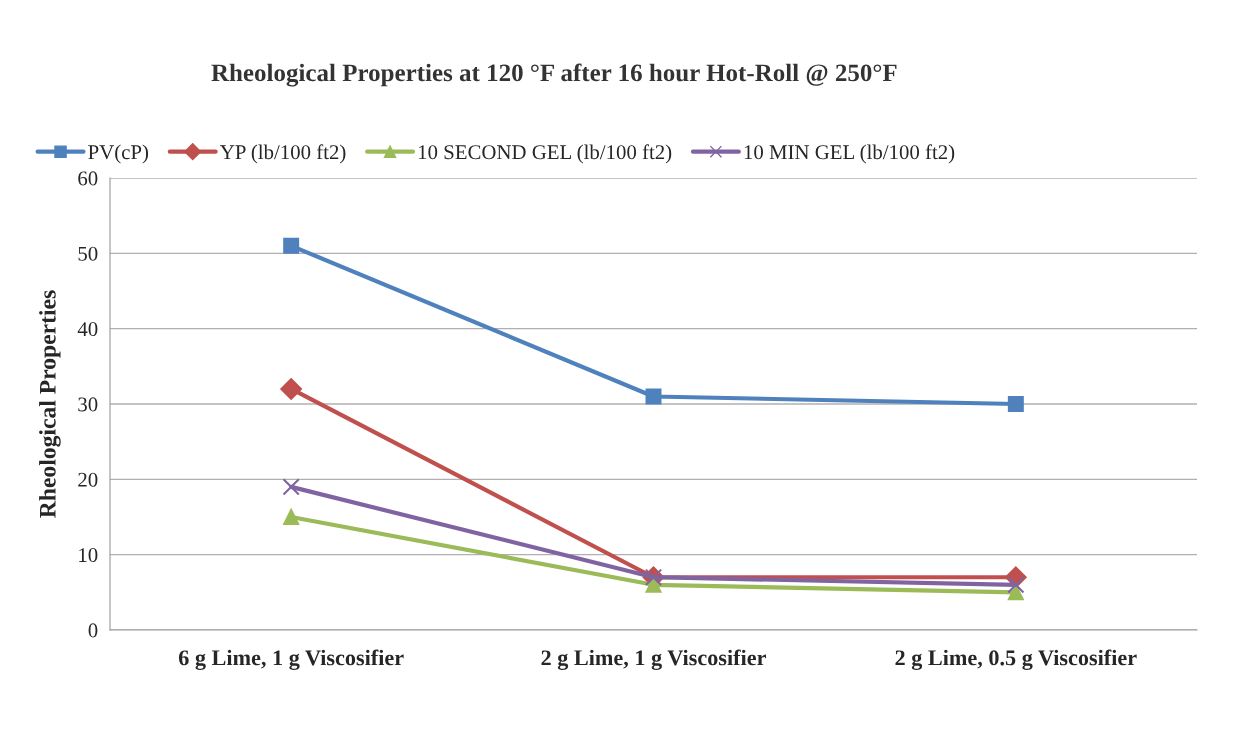  I want to click on y-tick-label: 10, so click(88, 555).